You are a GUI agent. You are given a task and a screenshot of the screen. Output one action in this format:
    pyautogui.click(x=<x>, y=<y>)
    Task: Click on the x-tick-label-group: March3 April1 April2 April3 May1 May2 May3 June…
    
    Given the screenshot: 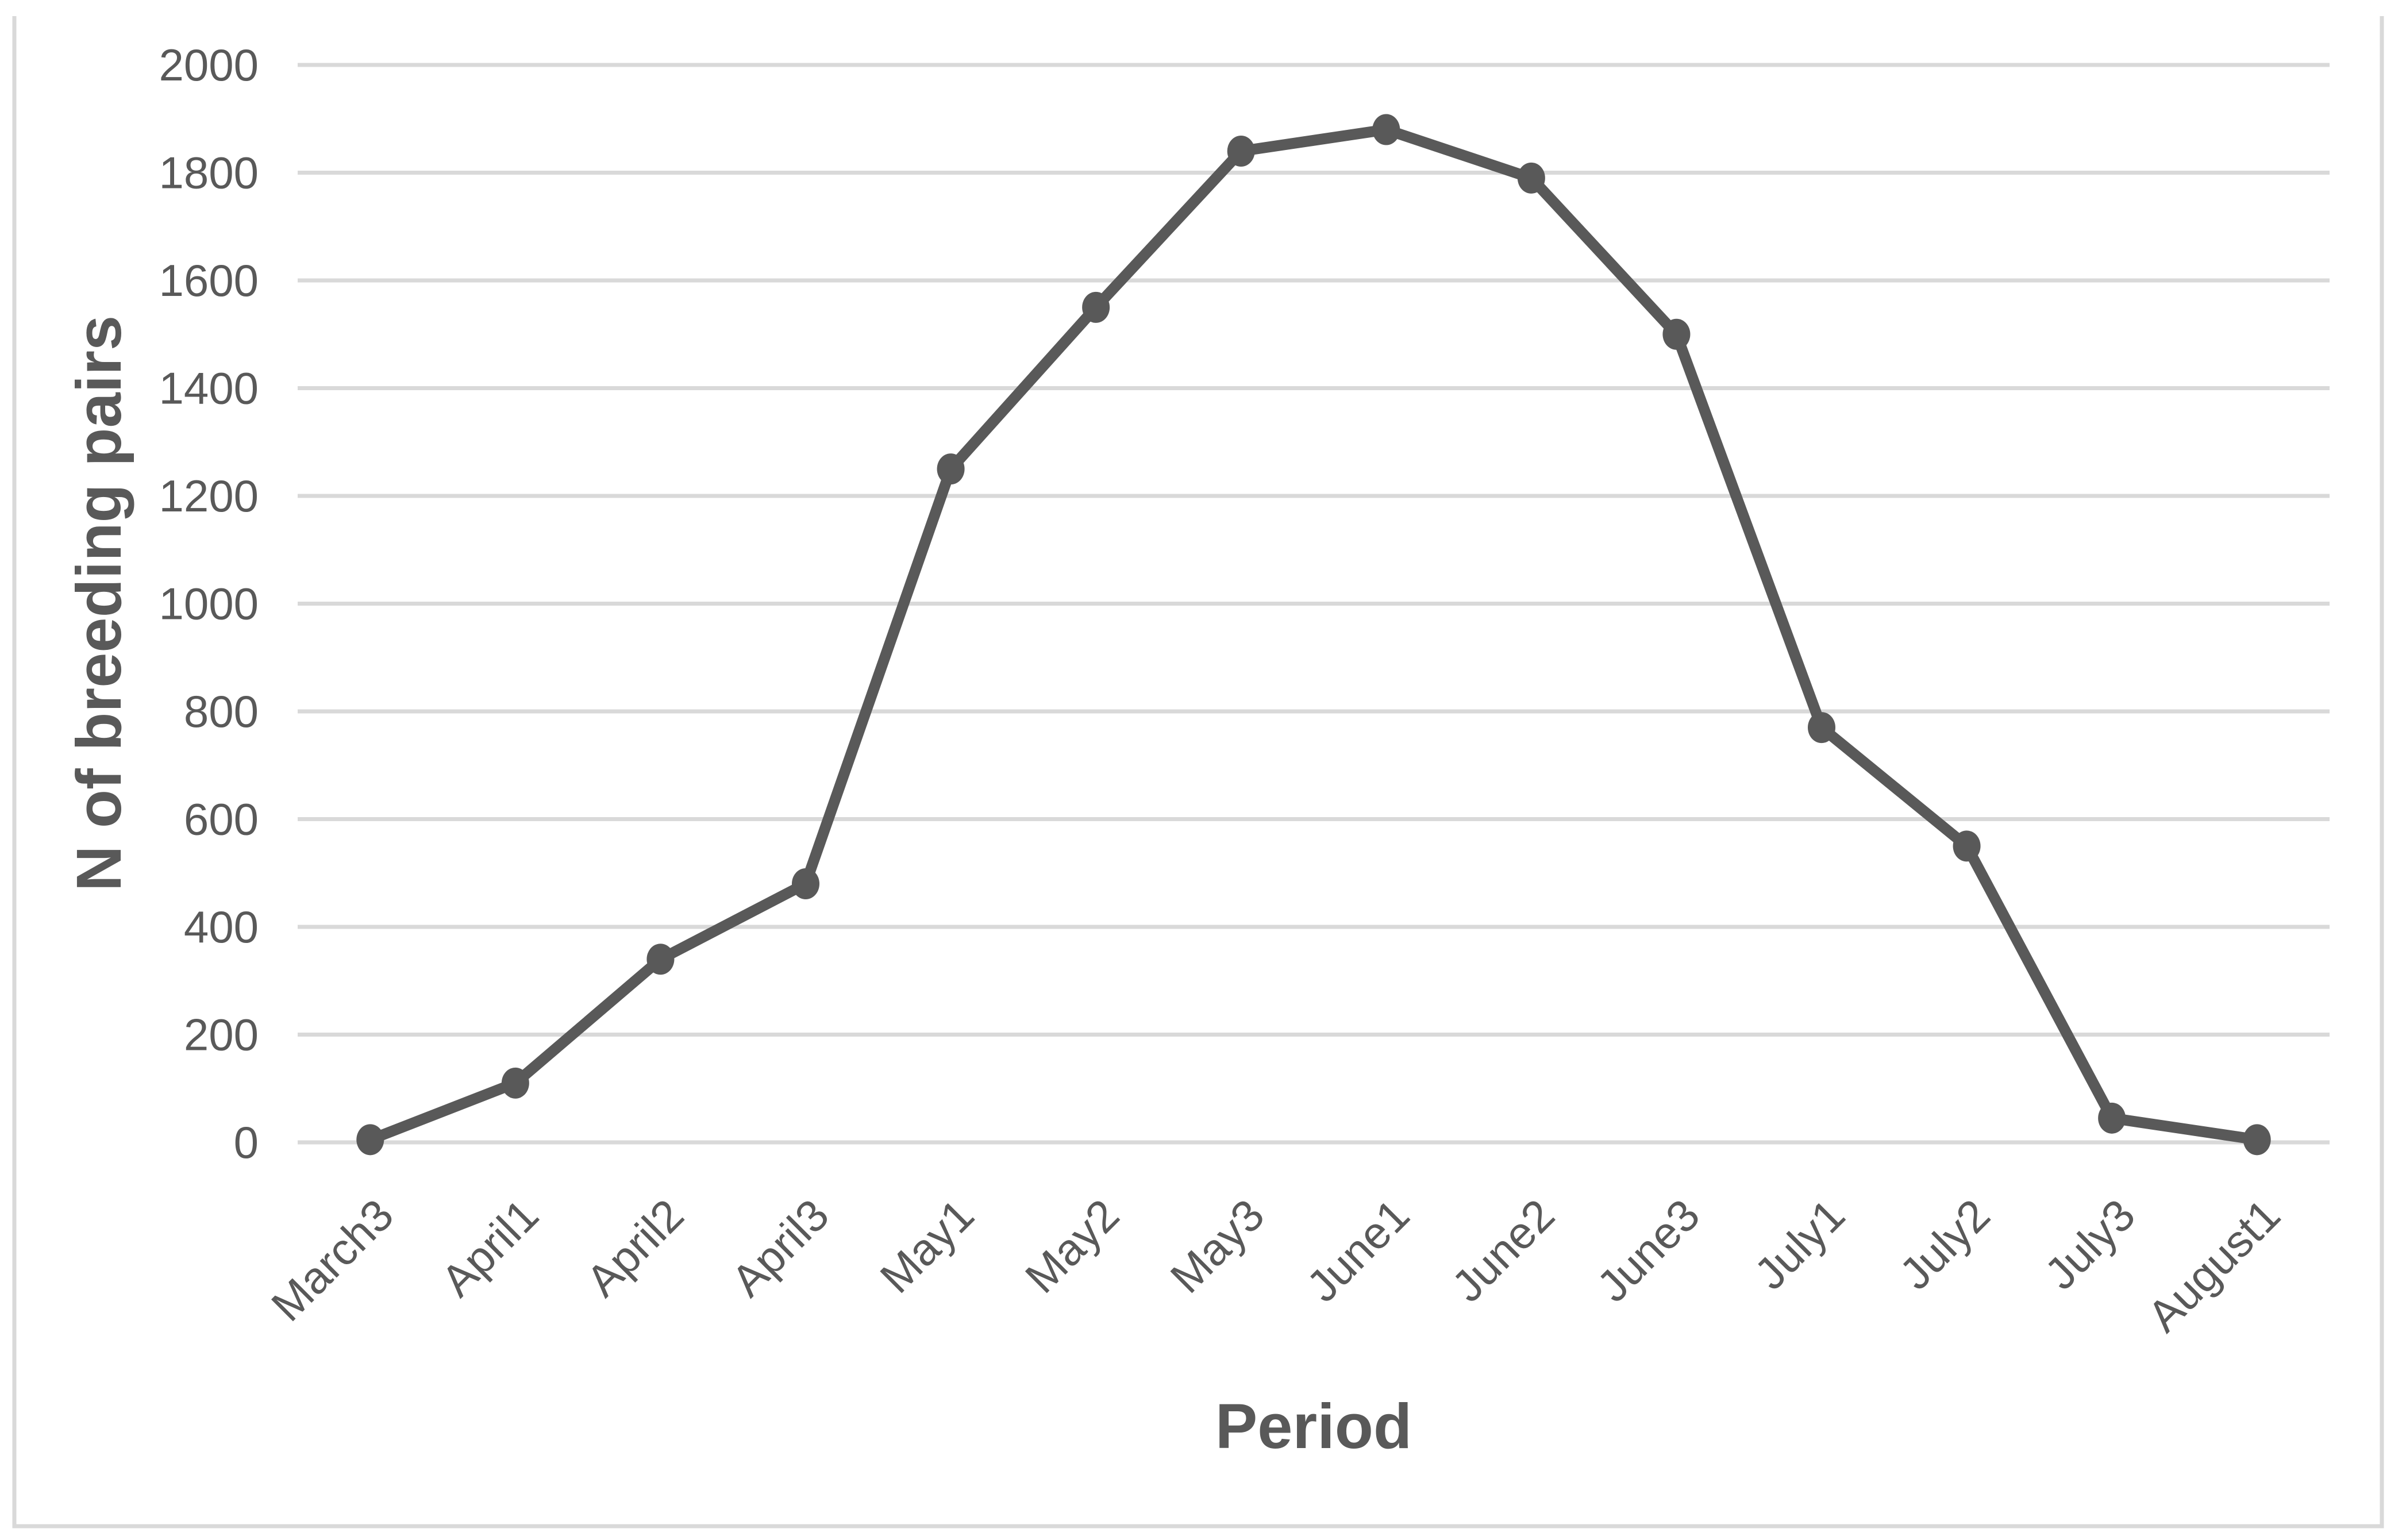 What is the action you would take?
    pyautogui.click(x=1275, y=1265)
    